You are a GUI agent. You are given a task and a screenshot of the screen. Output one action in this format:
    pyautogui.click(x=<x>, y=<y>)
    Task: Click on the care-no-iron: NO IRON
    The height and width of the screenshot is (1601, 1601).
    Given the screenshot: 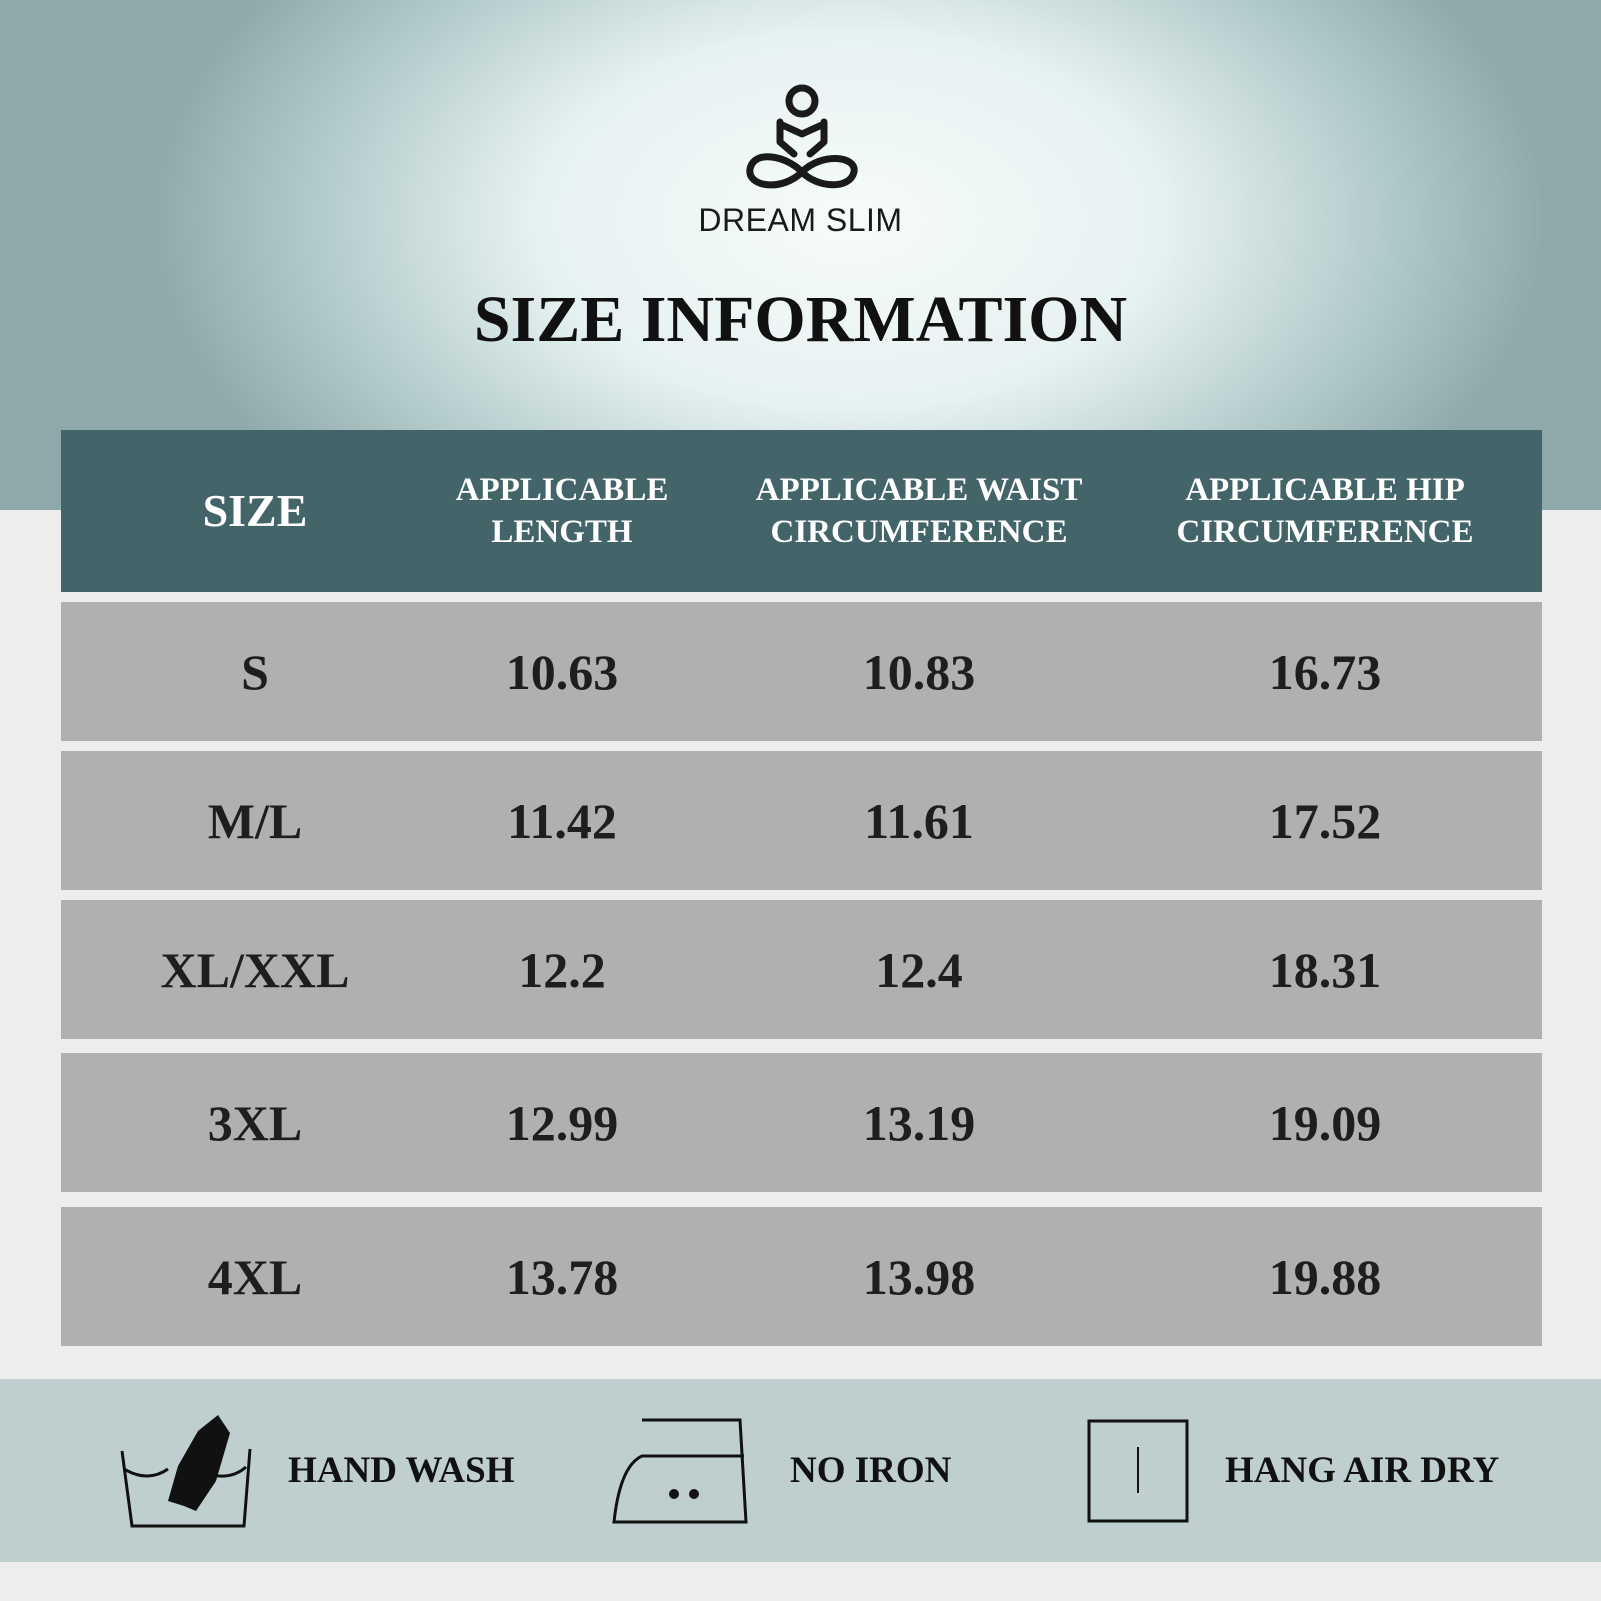 What is the action you would take?
    pyautogui.click(x=781, y=1470)
    